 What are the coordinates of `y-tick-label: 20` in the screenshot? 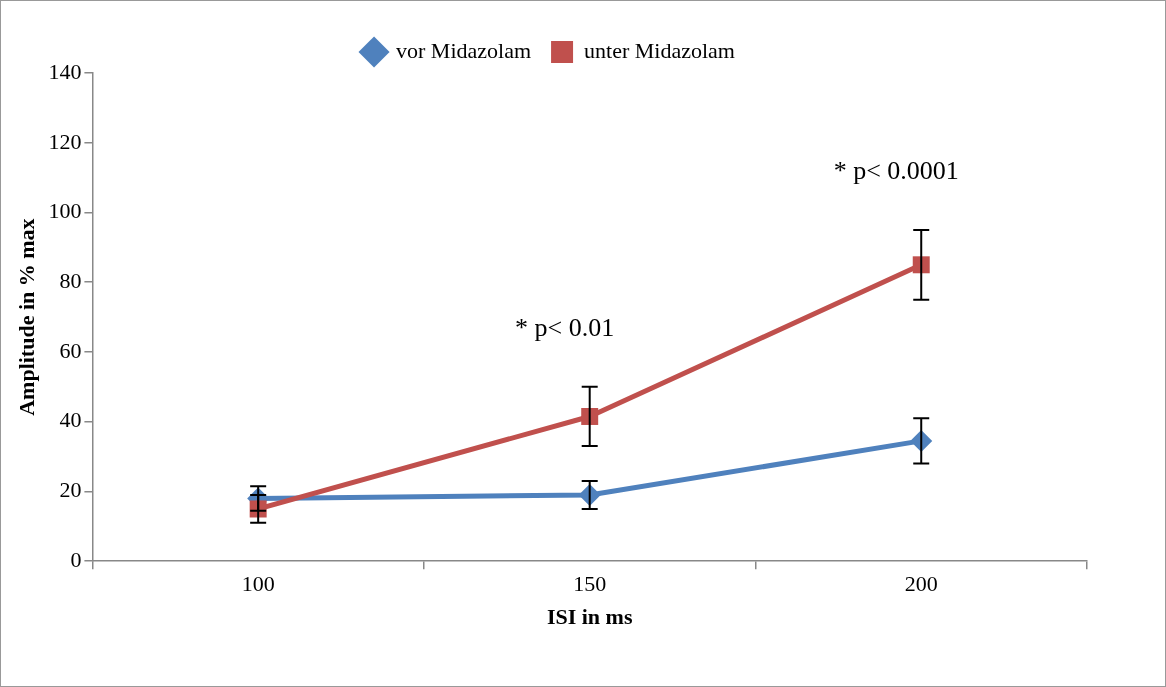 It's located at (70, 490).